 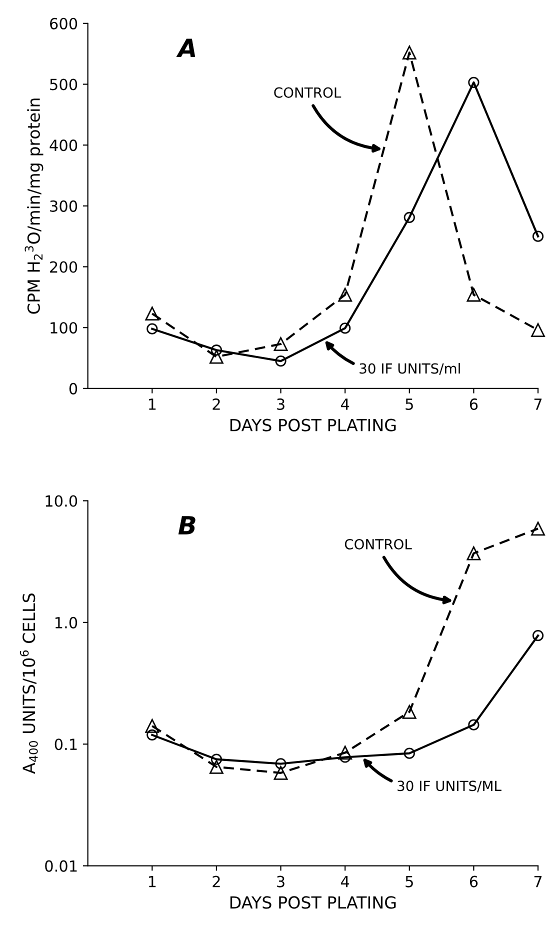 What do you see at coordinates (64, 328) in the screenshot?
I see `y-tick-label: 100` at bounding box center [64, 328].